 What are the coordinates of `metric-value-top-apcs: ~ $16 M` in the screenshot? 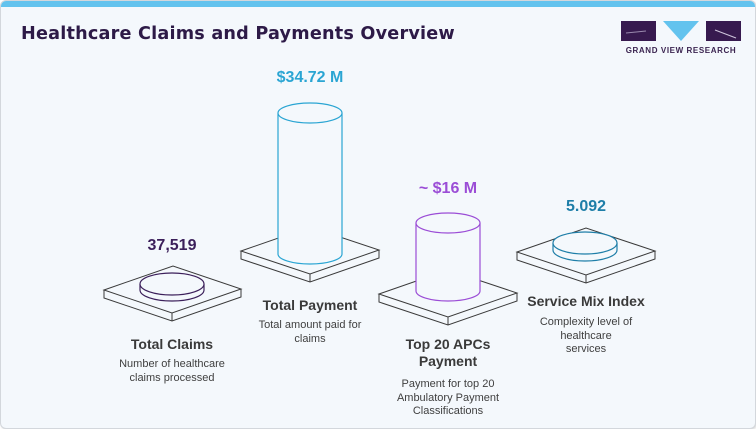 It's located at (448, 188).